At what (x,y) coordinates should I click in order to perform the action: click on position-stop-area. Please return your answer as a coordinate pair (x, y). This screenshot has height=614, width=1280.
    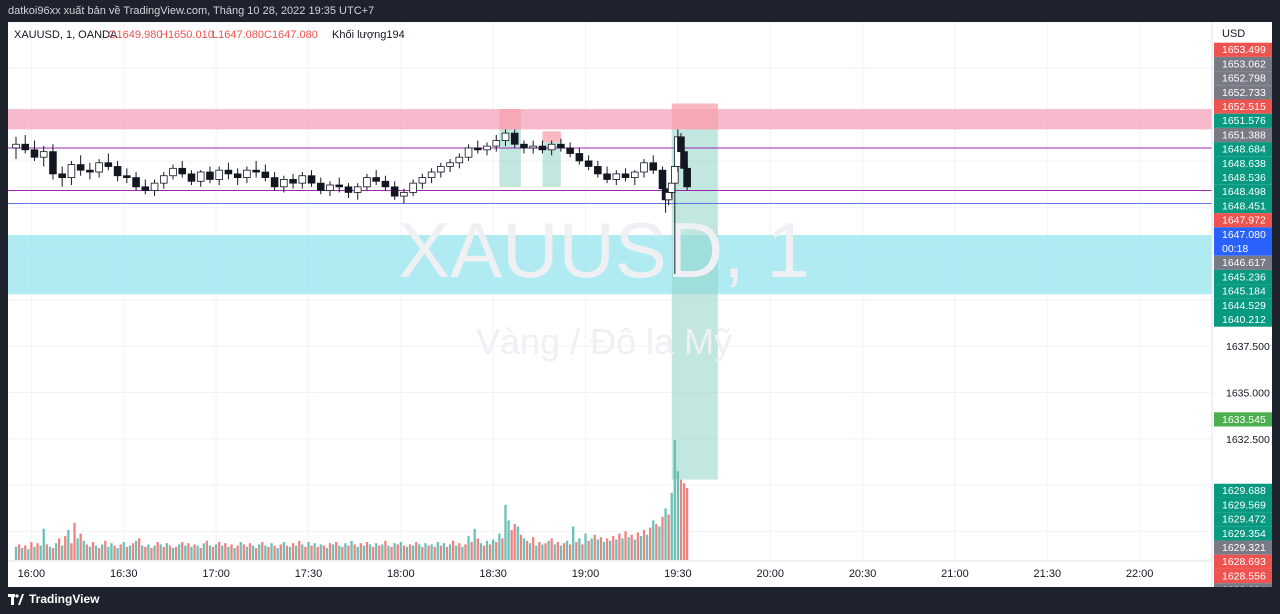
    Looking at the image, I should click on (694, 116).